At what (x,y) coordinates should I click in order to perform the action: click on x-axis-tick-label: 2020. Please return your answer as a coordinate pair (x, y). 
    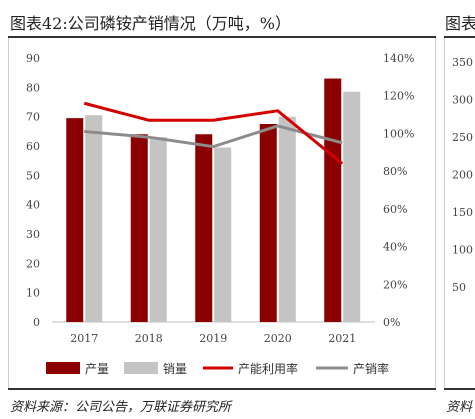
    Looking at the image, I should click on (278, 338).